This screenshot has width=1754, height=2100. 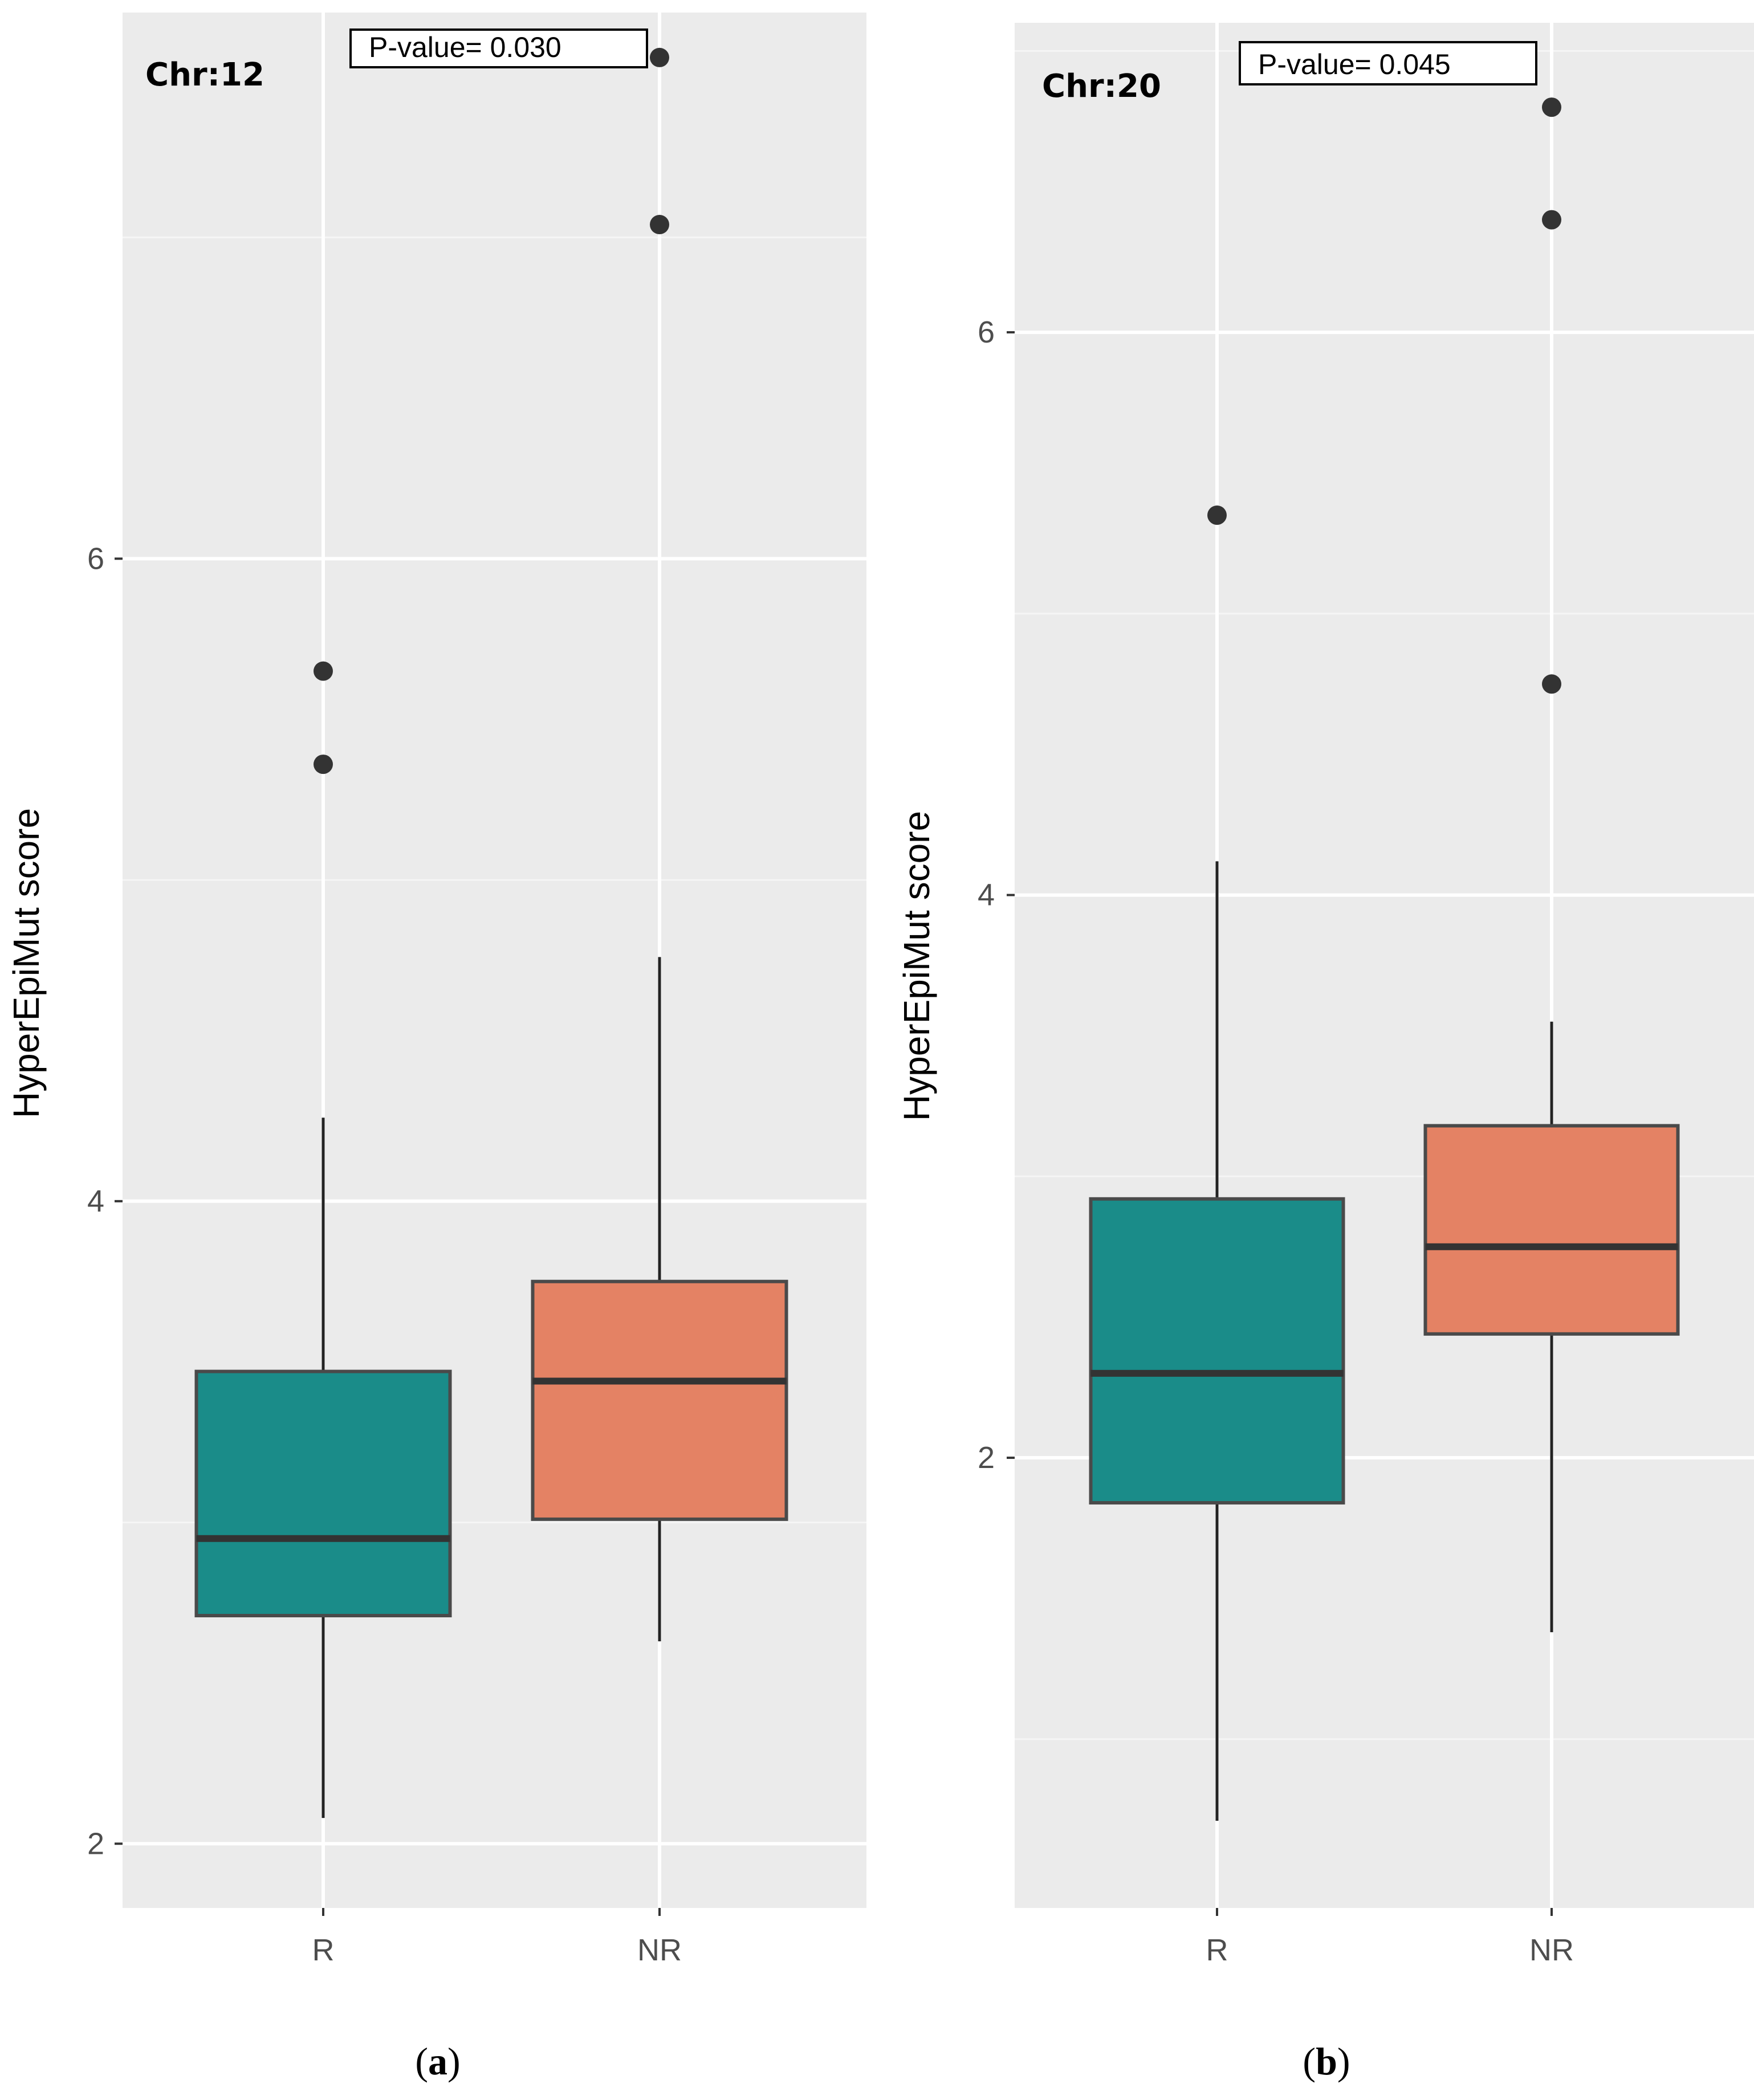 What do you see at coordinates (204, 74) in the screenshot?
I see `chromosome-label: Chr:12` at bounding box center [204, 74].